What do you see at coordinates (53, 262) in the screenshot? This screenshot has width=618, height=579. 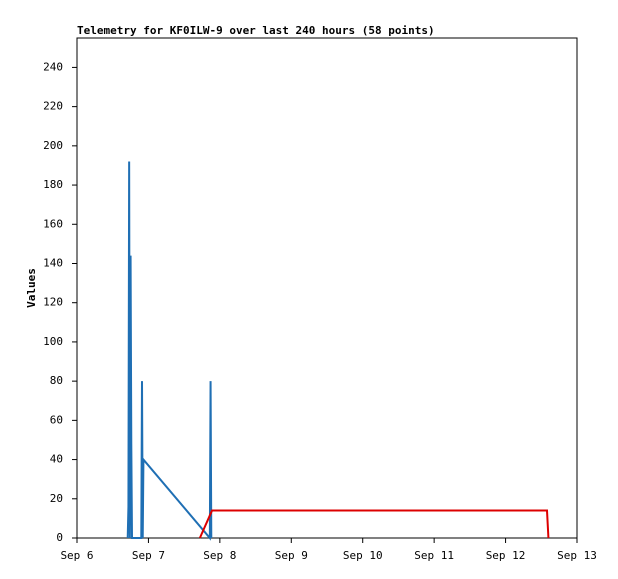 I see `y-tick-label: 140` at bounding box center [53, 262].